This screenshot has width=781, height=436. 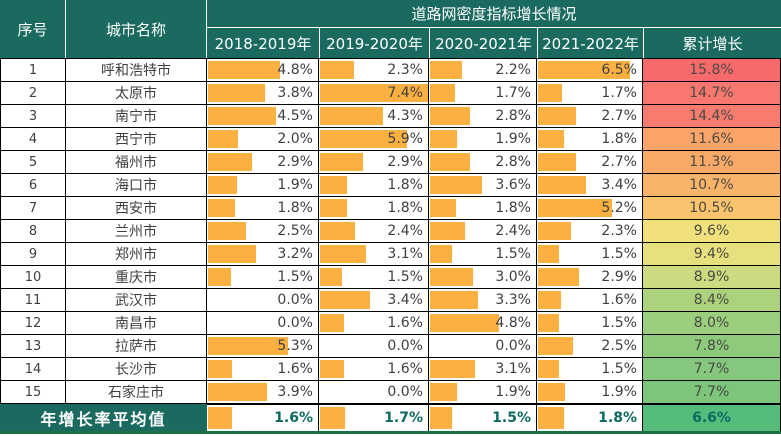 What do you see at coordinates (374, 231) in the screenshot?
I see `value-cell: 2.4%` at bounding box center [374, 231].